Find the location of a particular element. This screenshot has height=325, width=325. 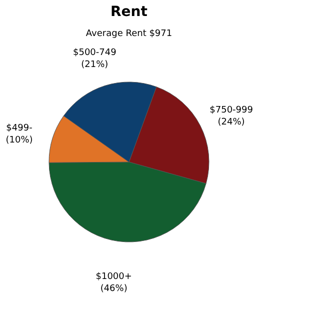

chart-title: Rent is located at coordinates (129, 12).